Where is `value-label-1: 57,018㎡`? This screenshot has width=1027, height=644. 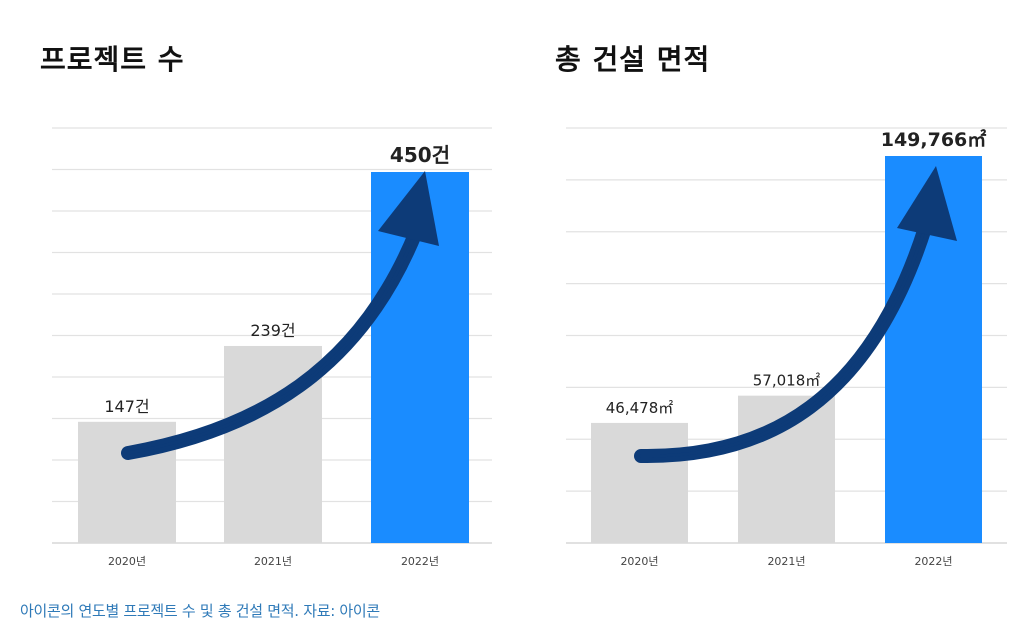 value-label-1: 57,018㎡ is located at coordinates (787, 381).